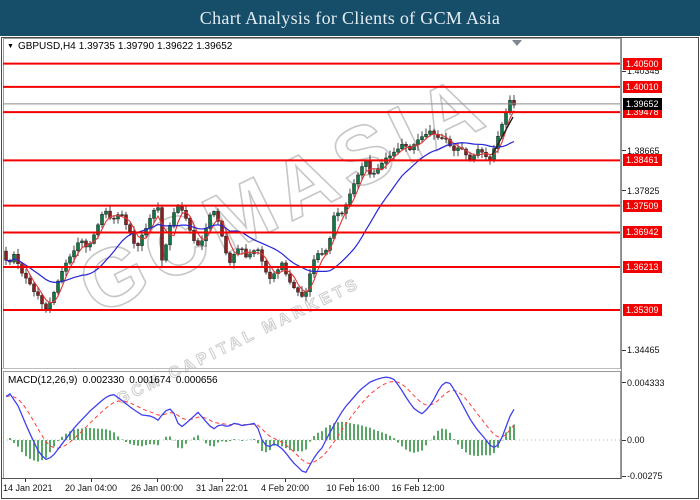 This screenshot has width=700, height=500. I want to click on time-axis-label: 16 Feb 12:00, so click(418, 488).